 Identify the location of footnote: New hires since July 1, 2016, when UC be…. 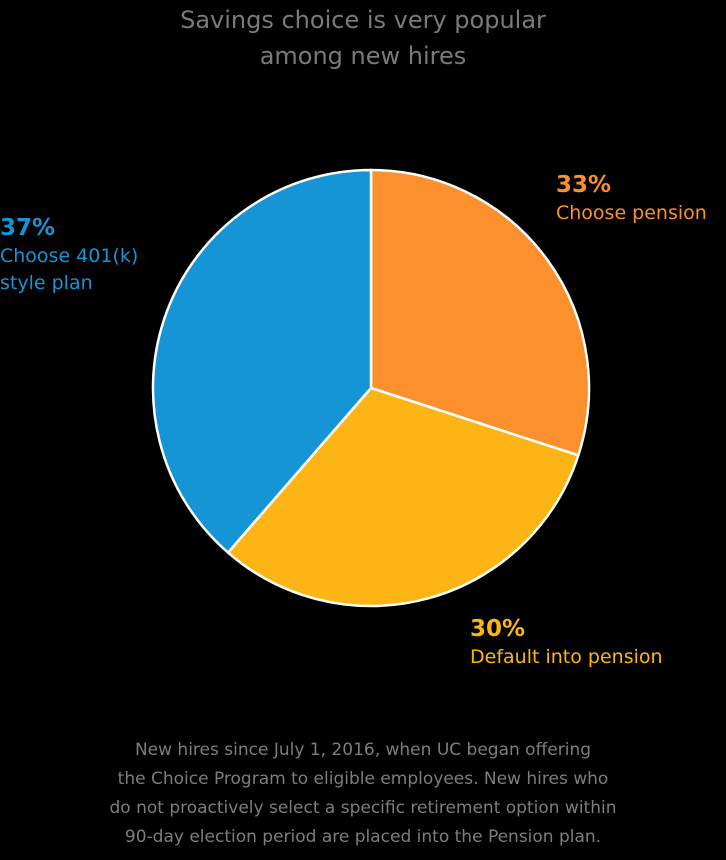
(363, 794).